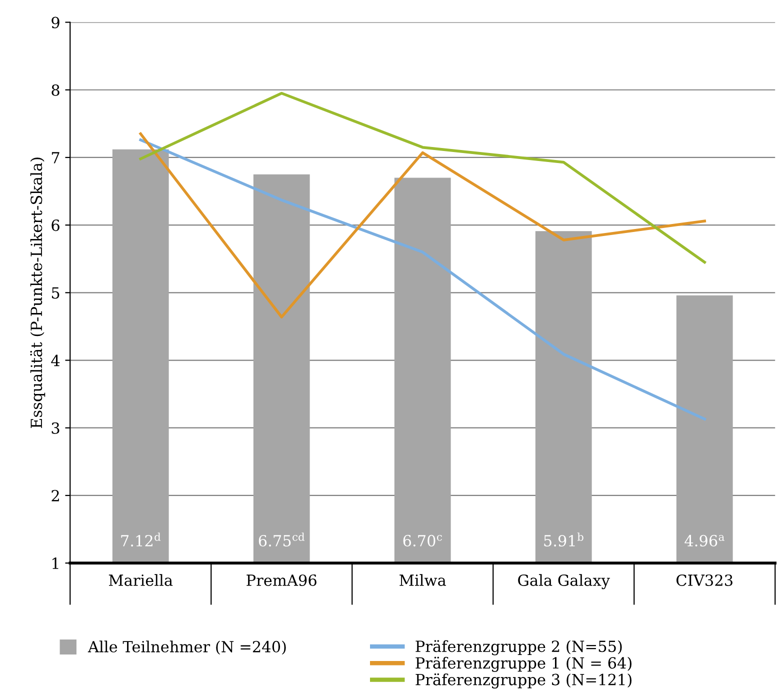  What do you see at coordinates (524, 680) in the screenshot?
I see `legend-label: Präferenzgruppe 3 (N=121)` at bounding box center [524, 680].